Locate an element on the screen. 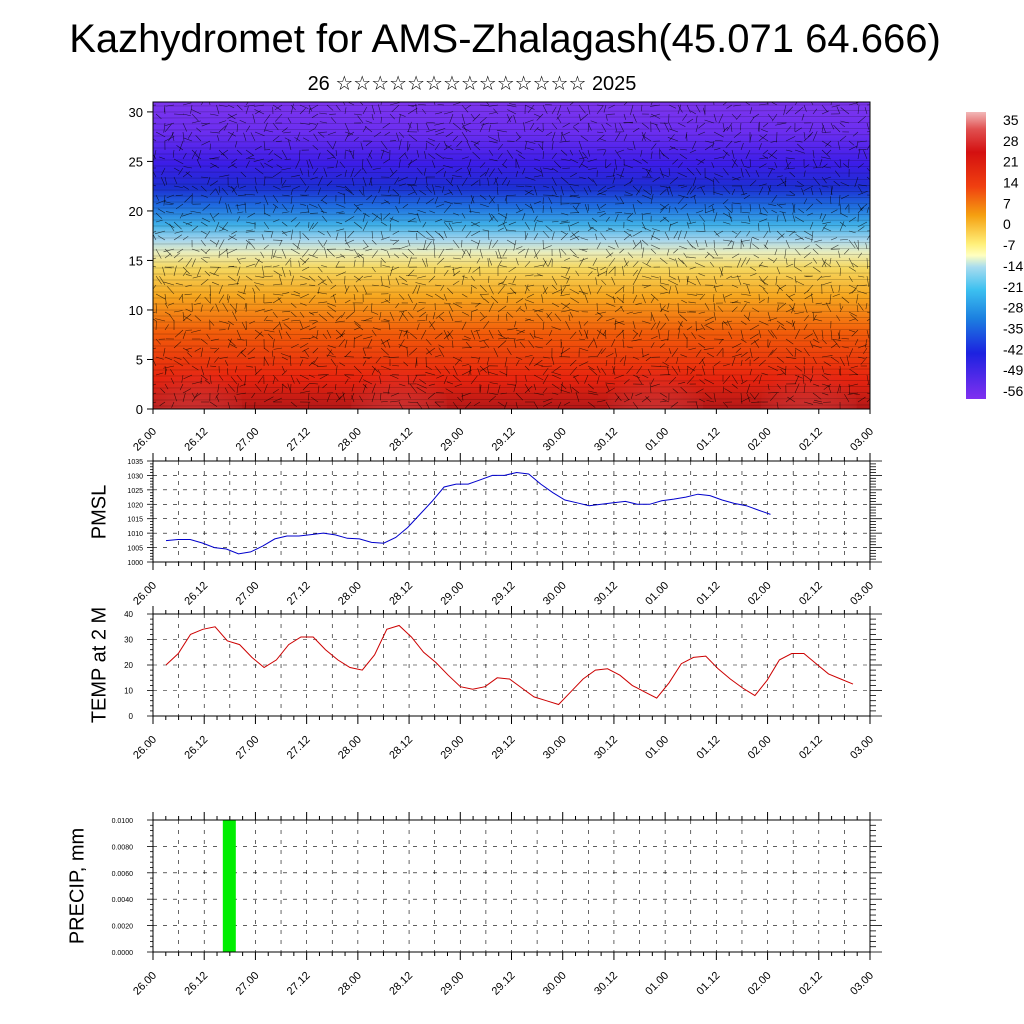  precip-xtick-label: 27.00 is located at coordinates (248, 984).